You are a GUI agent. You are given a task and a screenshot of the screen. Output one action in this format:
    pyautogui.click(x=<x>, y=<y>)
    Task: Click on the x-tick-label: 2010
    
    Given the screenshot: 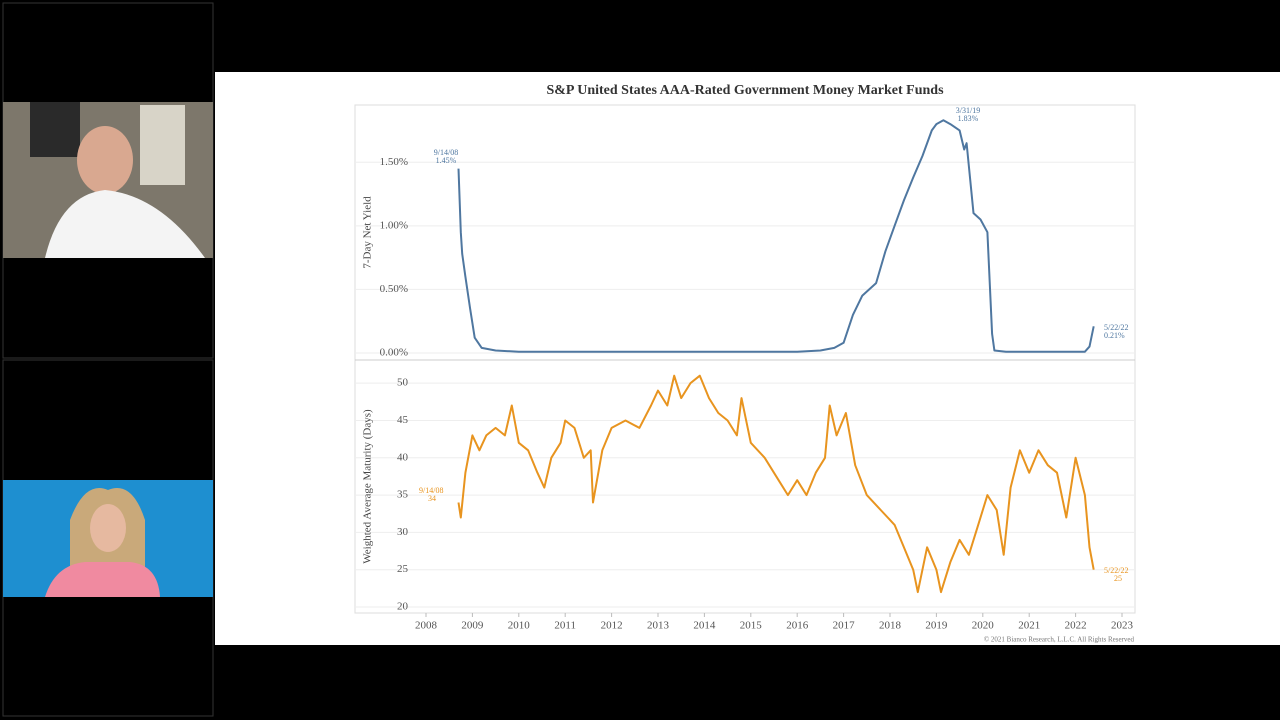 What is the action you would take?
    pyautogui.click(x=519, y=626)
    